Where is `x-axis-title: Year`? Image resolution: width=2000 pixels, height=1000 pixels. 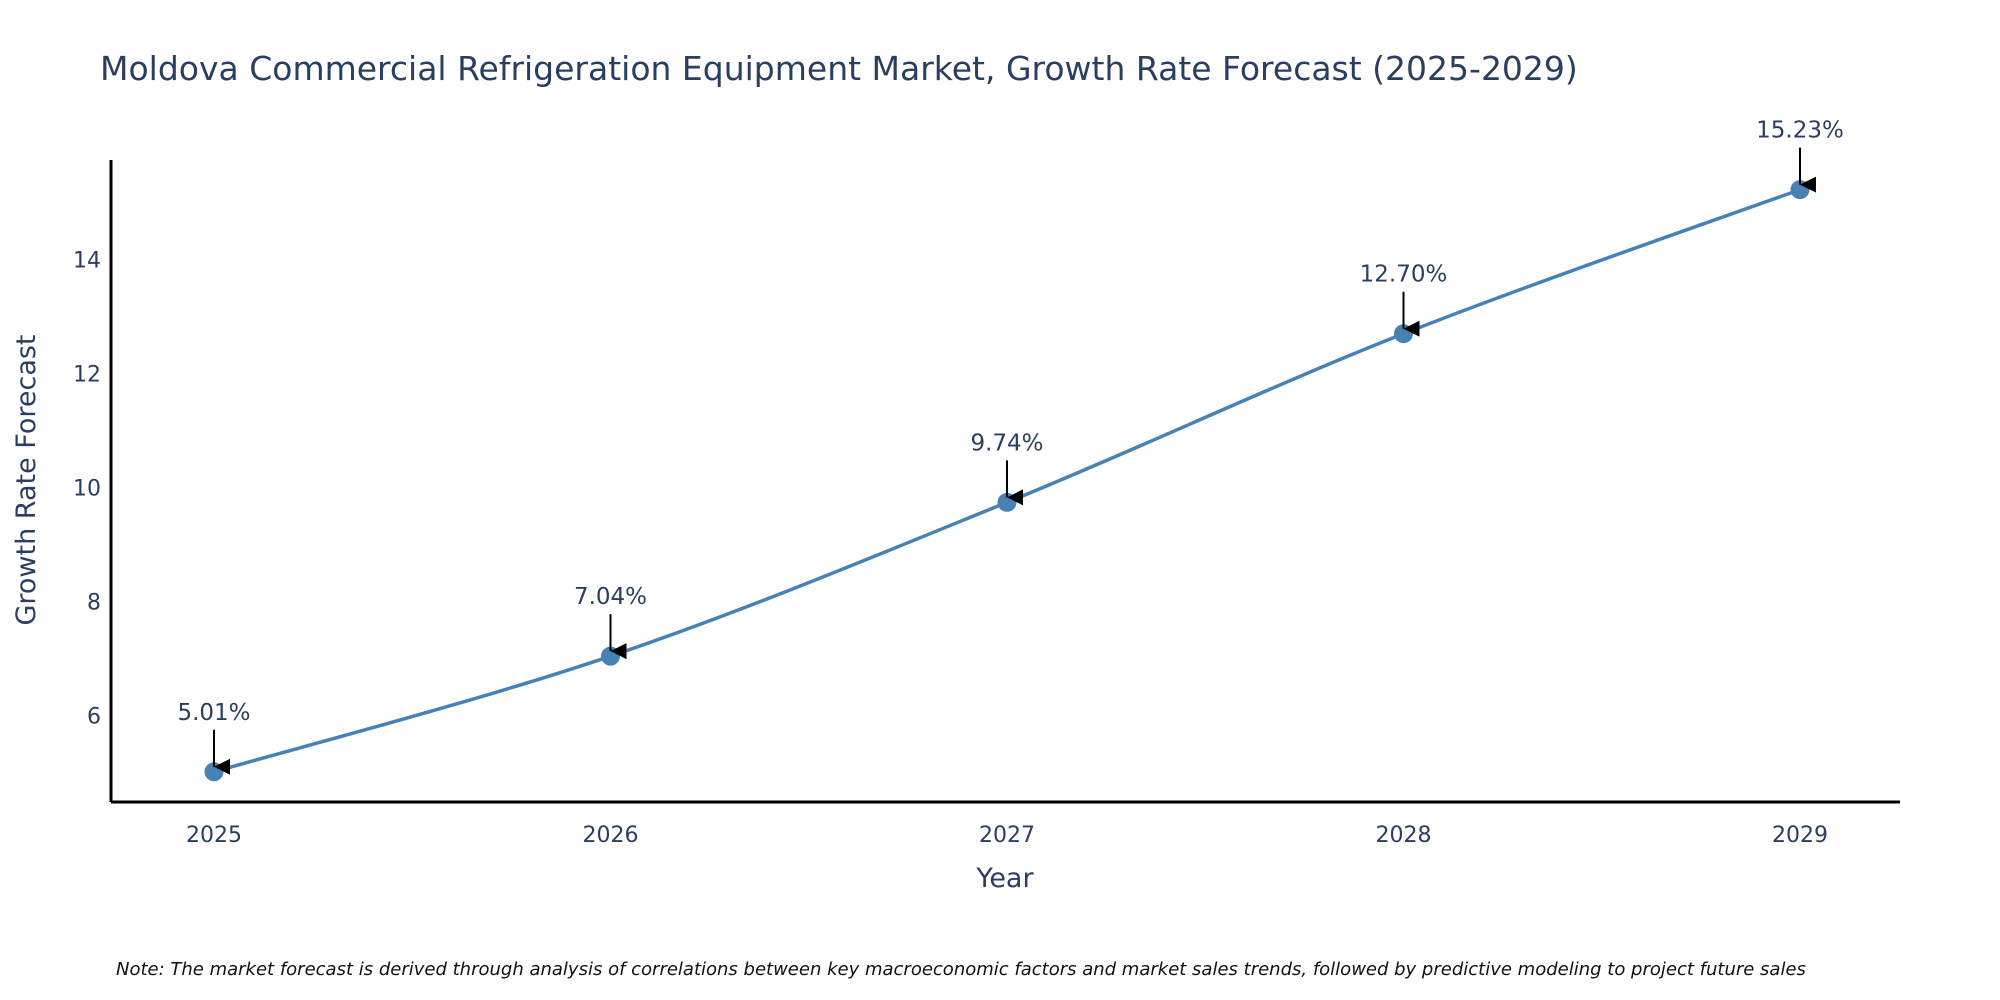
x-axis-title: Year is located at coordinates (1004, 878).